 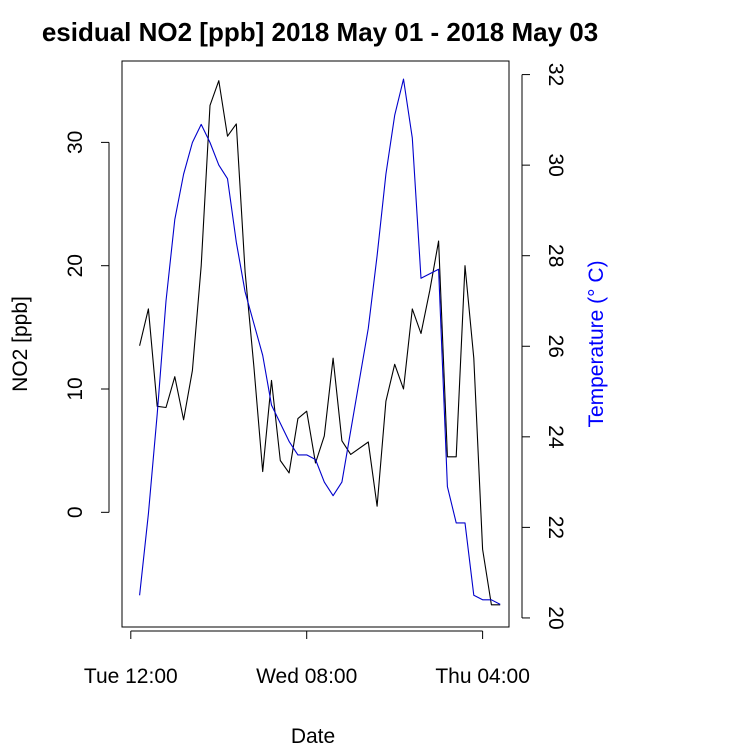 What do you see at coordinates (87, 324) in the screenshot?
I see `left-axis: 0 10 20 30` at bounding box center [87, 324].